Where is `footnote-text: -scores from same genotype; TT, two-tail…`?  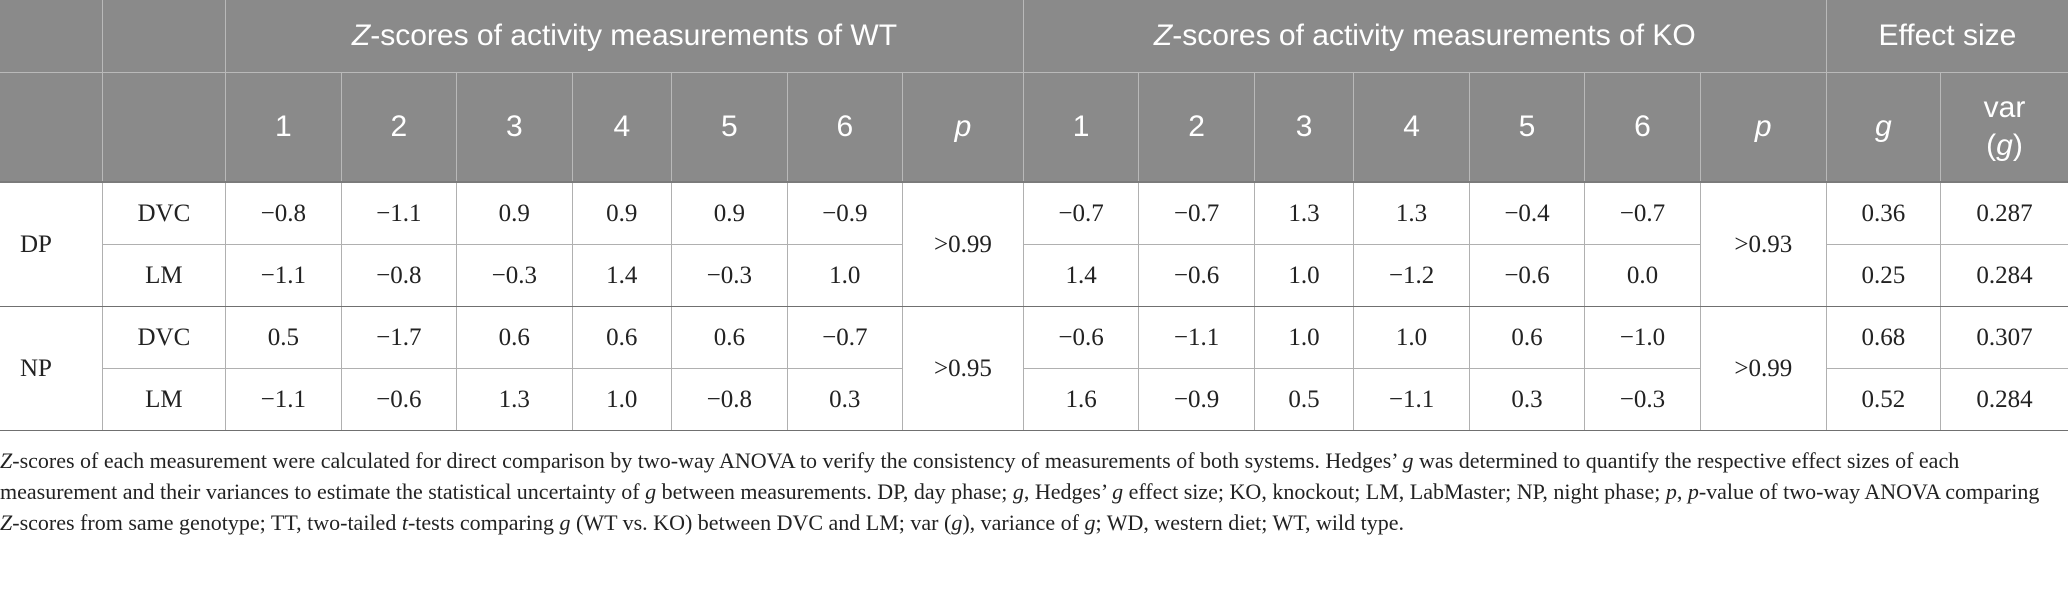 footnote-text: -scores from same genotype; TT, two-tail… is located at coordinates (207, 522).